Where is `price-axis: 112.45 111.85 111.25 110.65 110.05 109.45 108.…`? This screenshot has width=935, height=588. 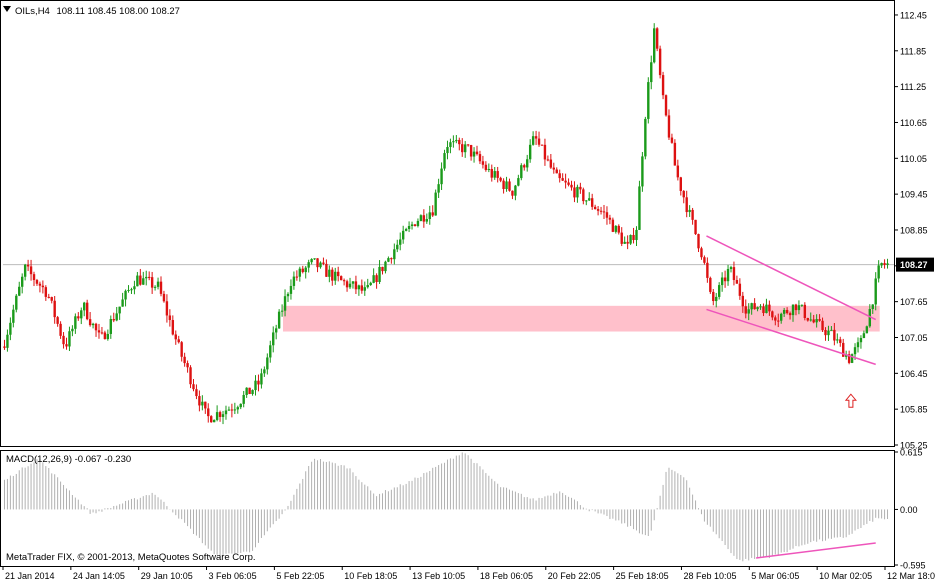 price-axis: 112.45 111.85 111.25 110.65 110.05 109.45 108.… is located at coordinates (914, 230).